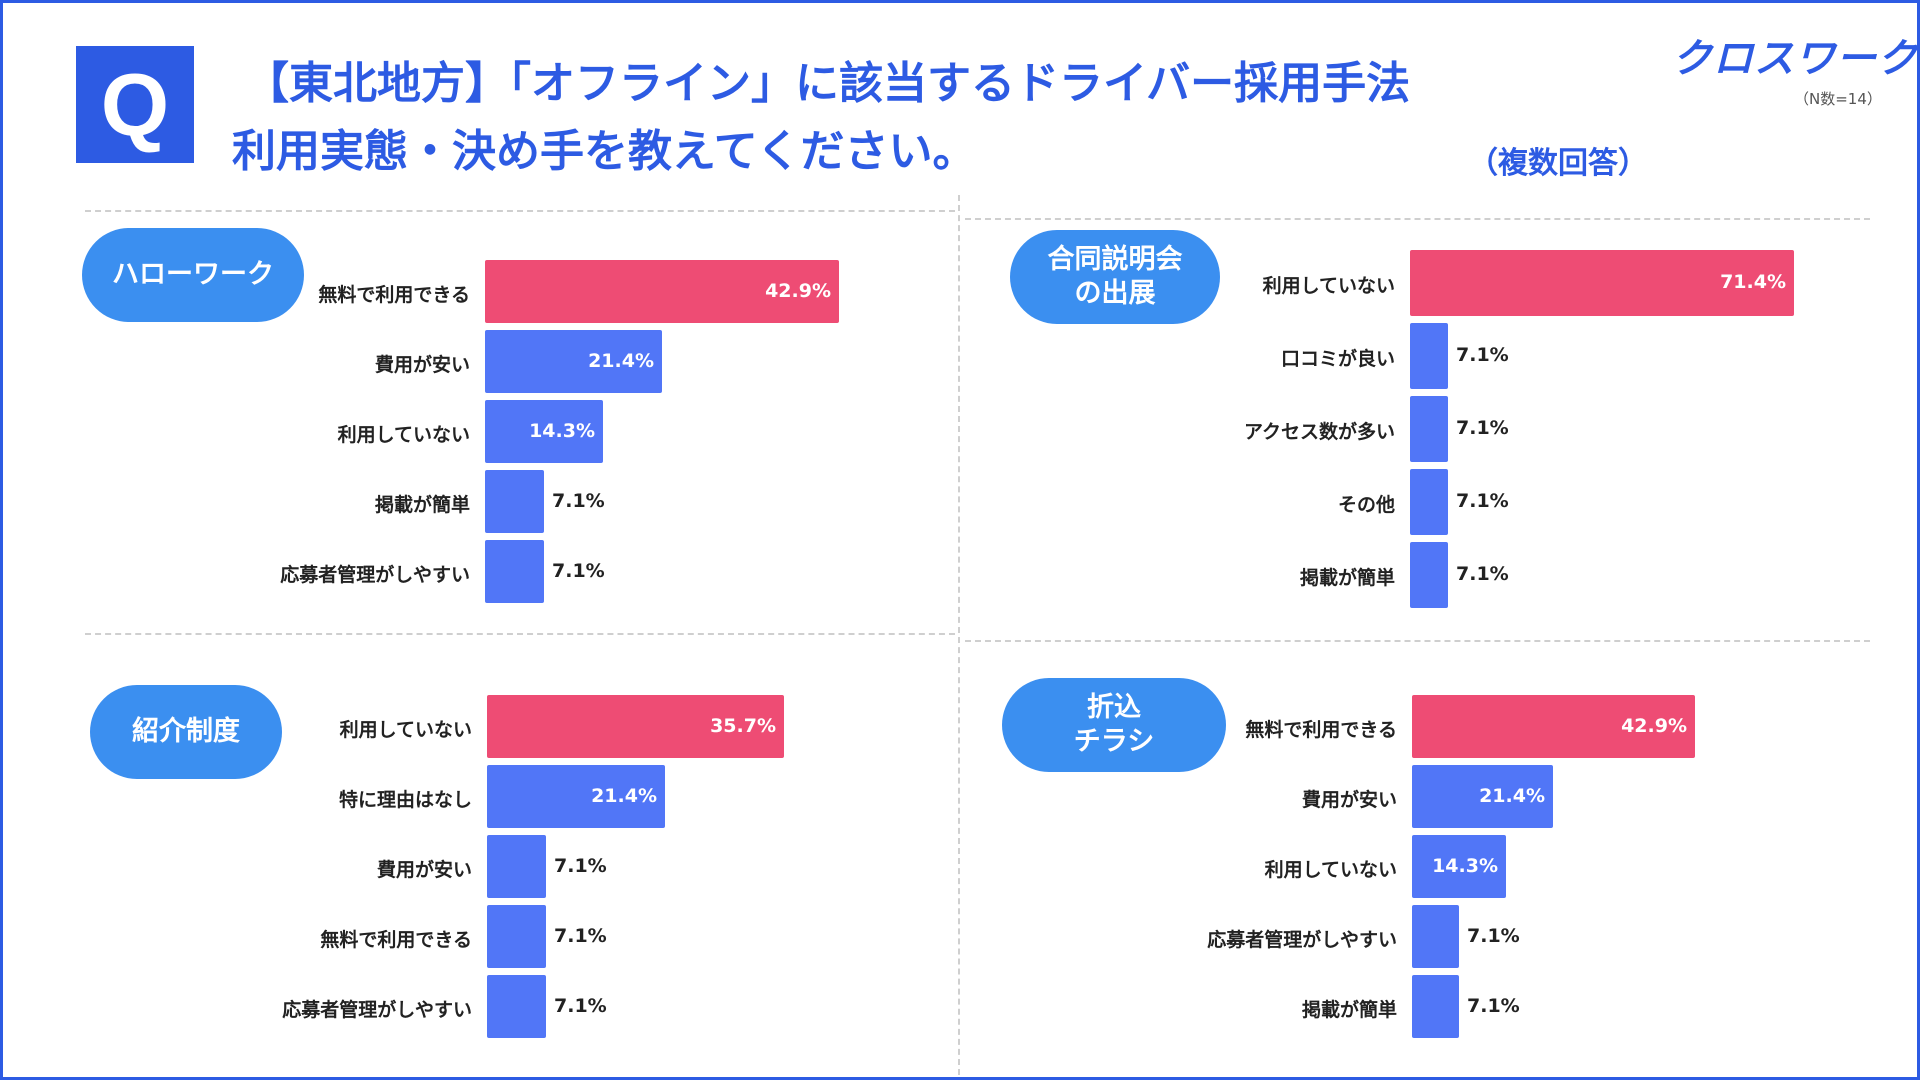 The image size is (1920, 1080). Describe the element at coordinates (186, 732) in the screenshot. I see `panel-title-pill: 紹介制度` at that location.